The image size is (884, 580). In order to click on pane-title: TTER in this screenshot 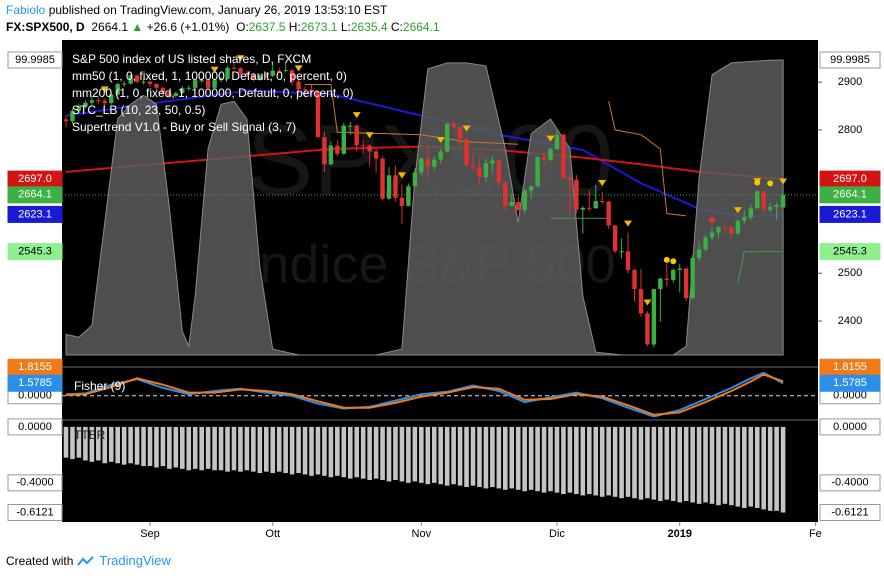, I will do `click(90, 435)`.